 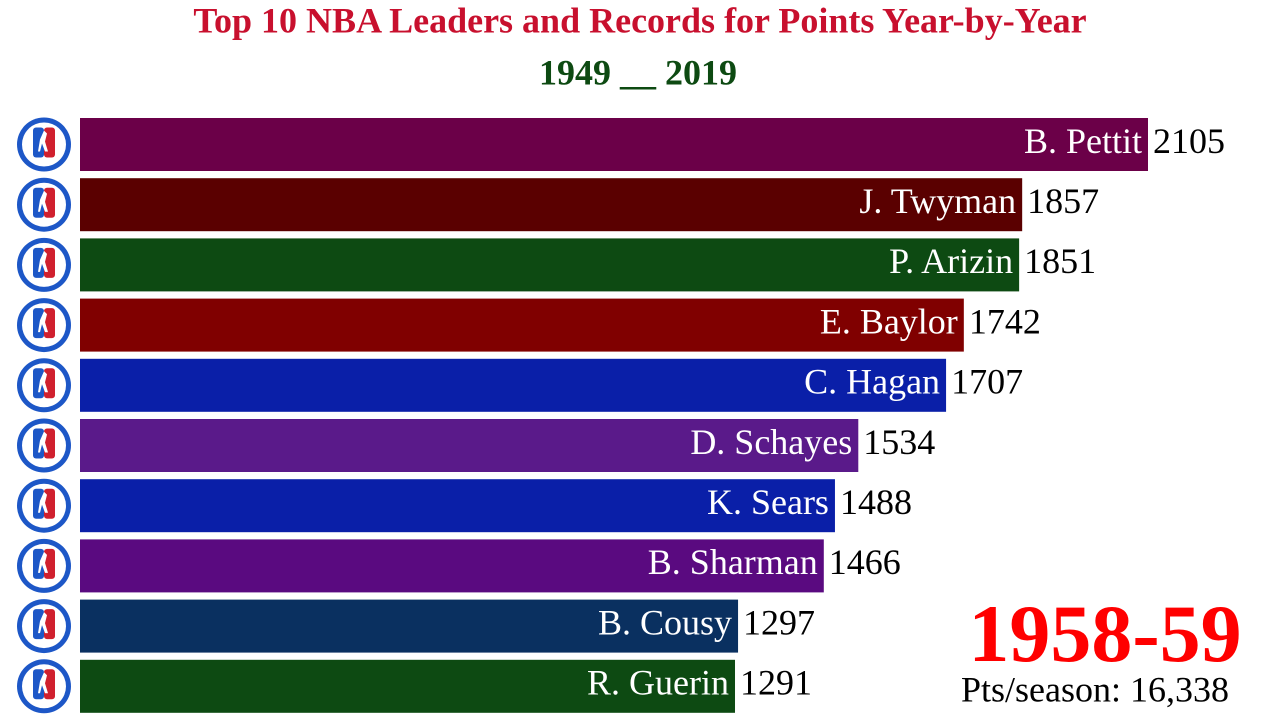 I want to click on value-label: 1707, so click(x=987, y=382).